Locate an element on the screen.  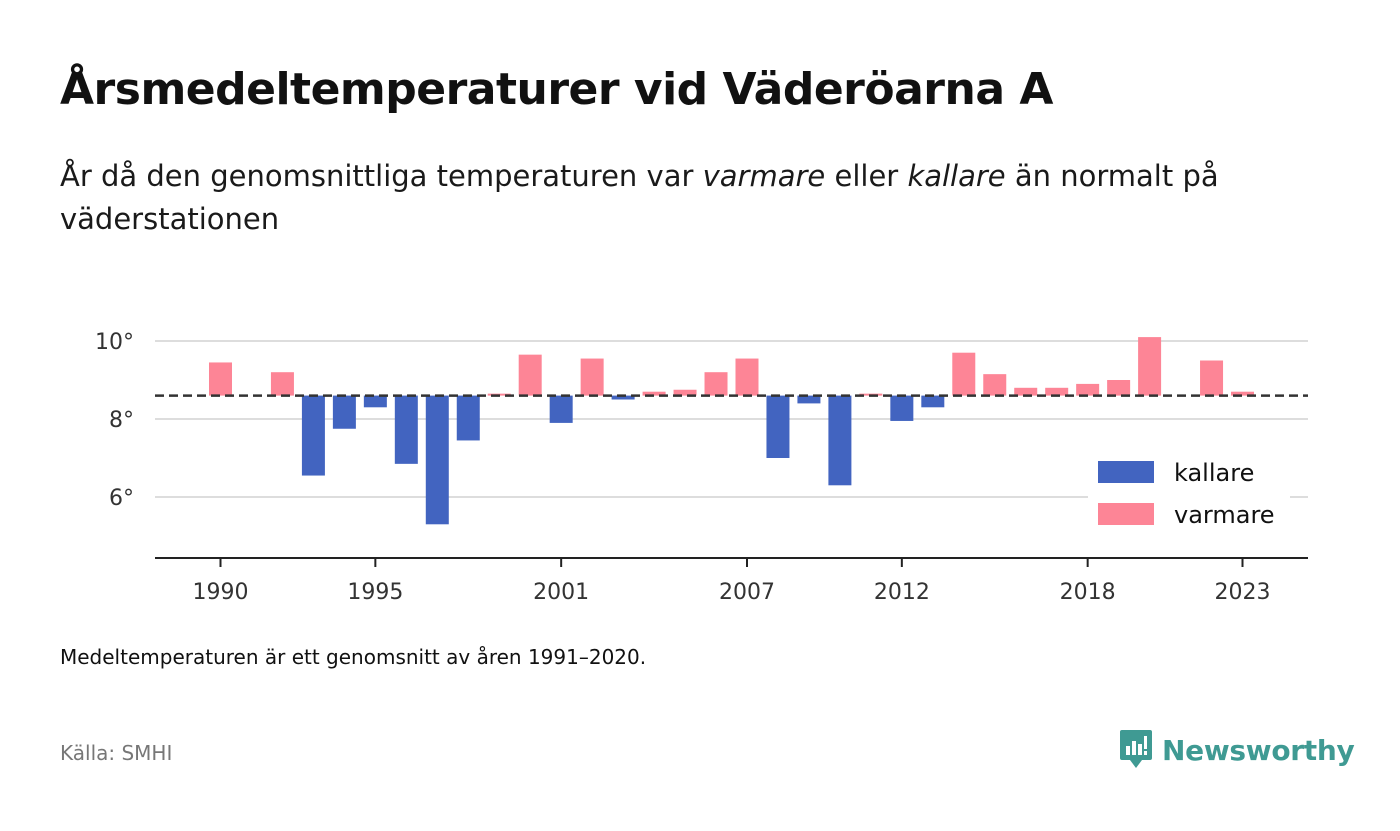
y-tick-label: 6° is located at coordinates (121, 498).